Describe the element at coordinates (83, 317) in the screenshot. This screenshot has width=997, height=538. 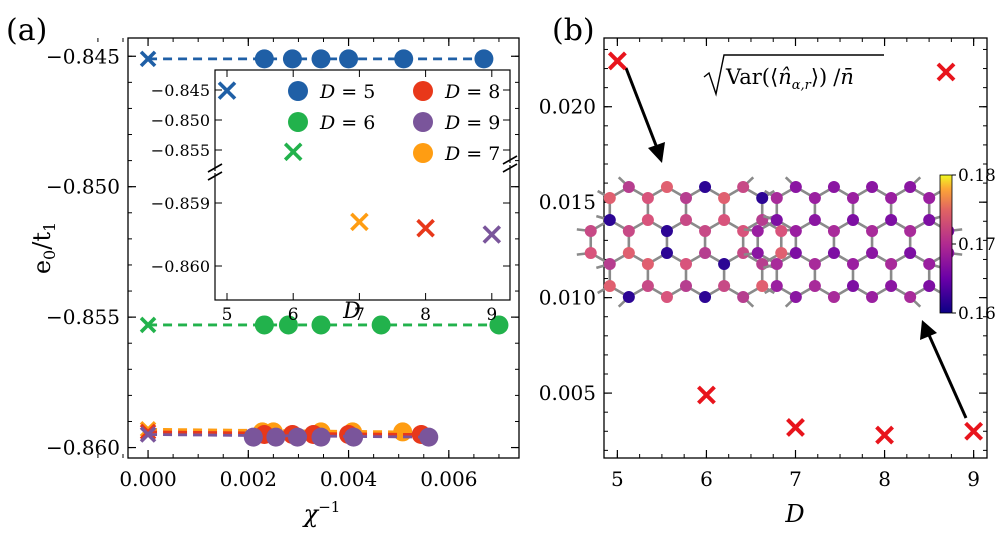
I see `y-tick-label: −0.855` at that location.